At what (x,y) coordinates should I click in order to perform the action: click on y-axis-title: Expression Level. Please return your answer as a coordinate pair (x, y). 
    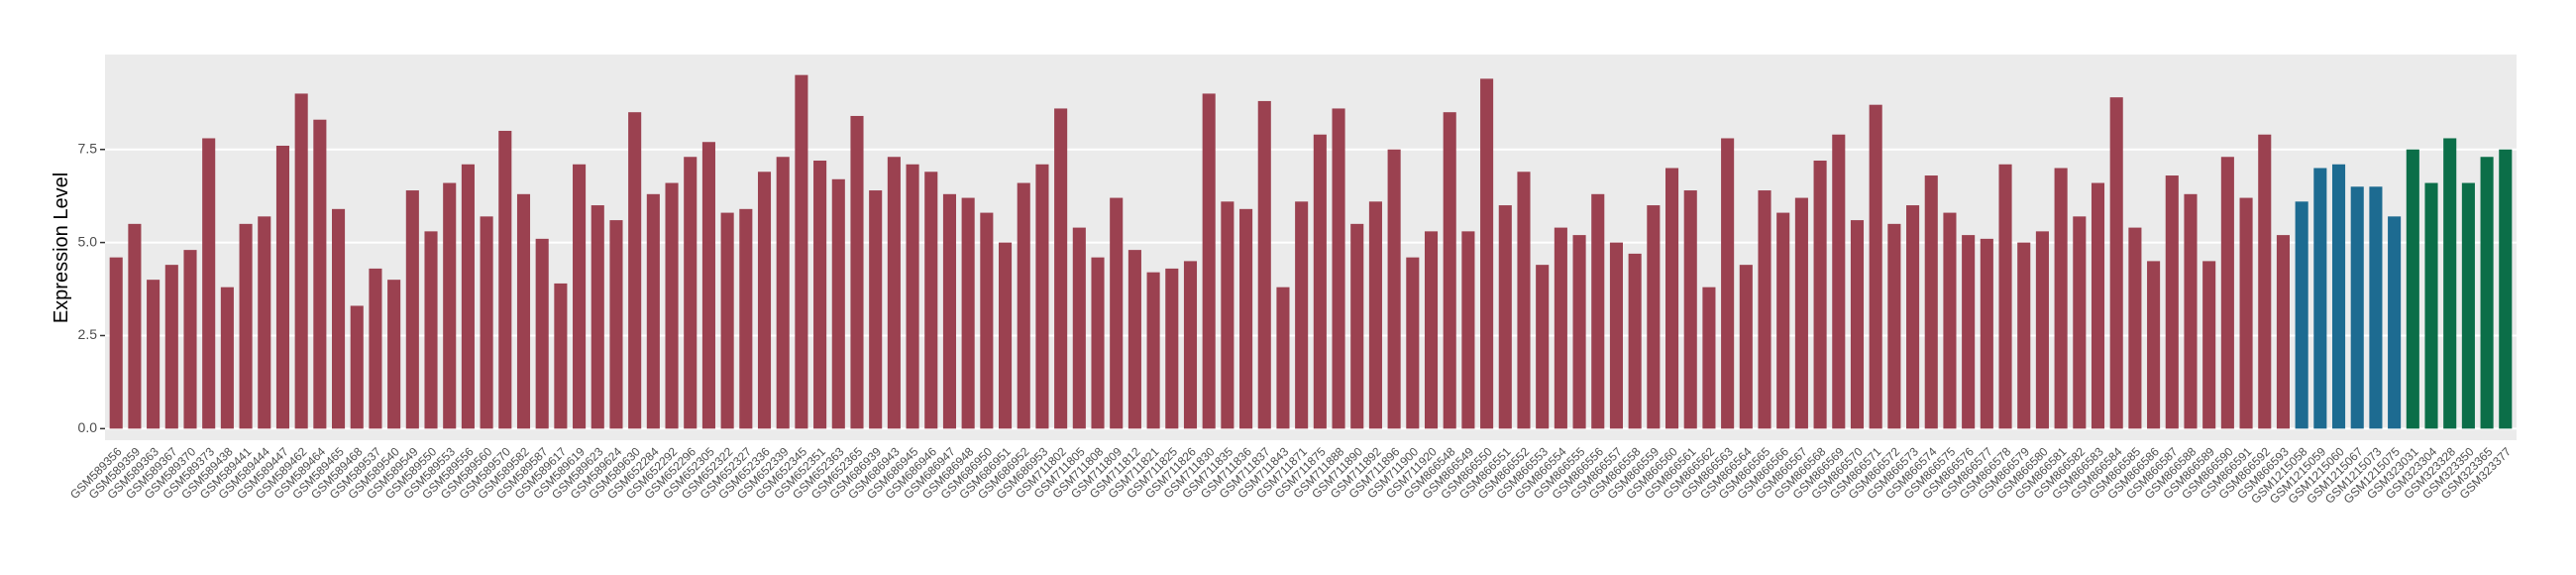
    Looking at the image, I should click on (61, 247).